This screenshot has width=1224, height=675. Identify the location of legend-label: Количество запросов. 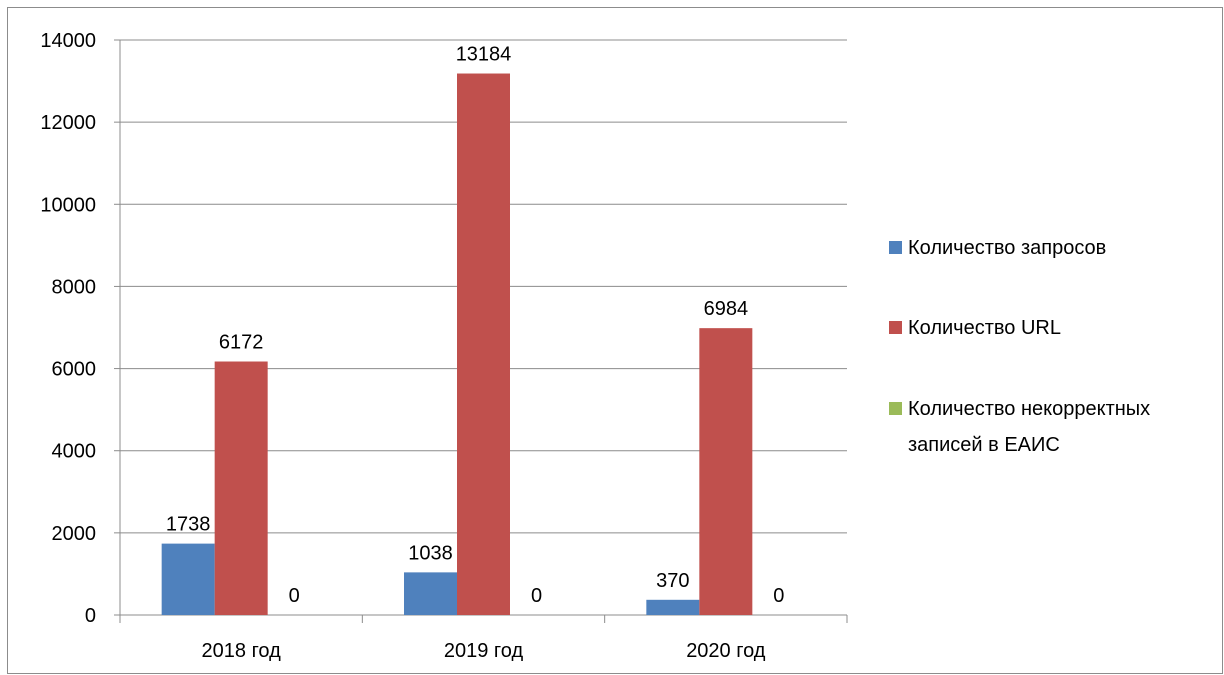
(1007, 248).